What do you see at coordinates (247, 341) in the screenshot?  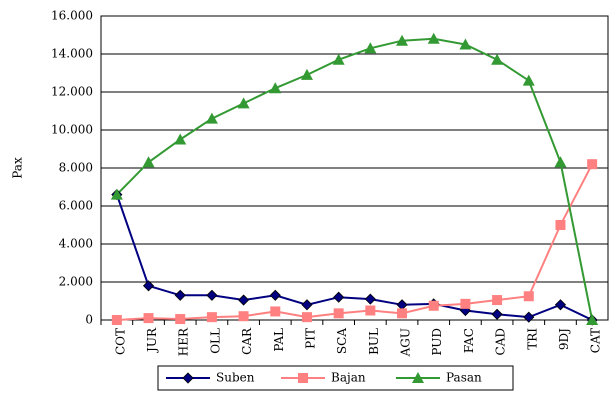 I see `x-tick-label: CAR` at bounding box center [247, 341].